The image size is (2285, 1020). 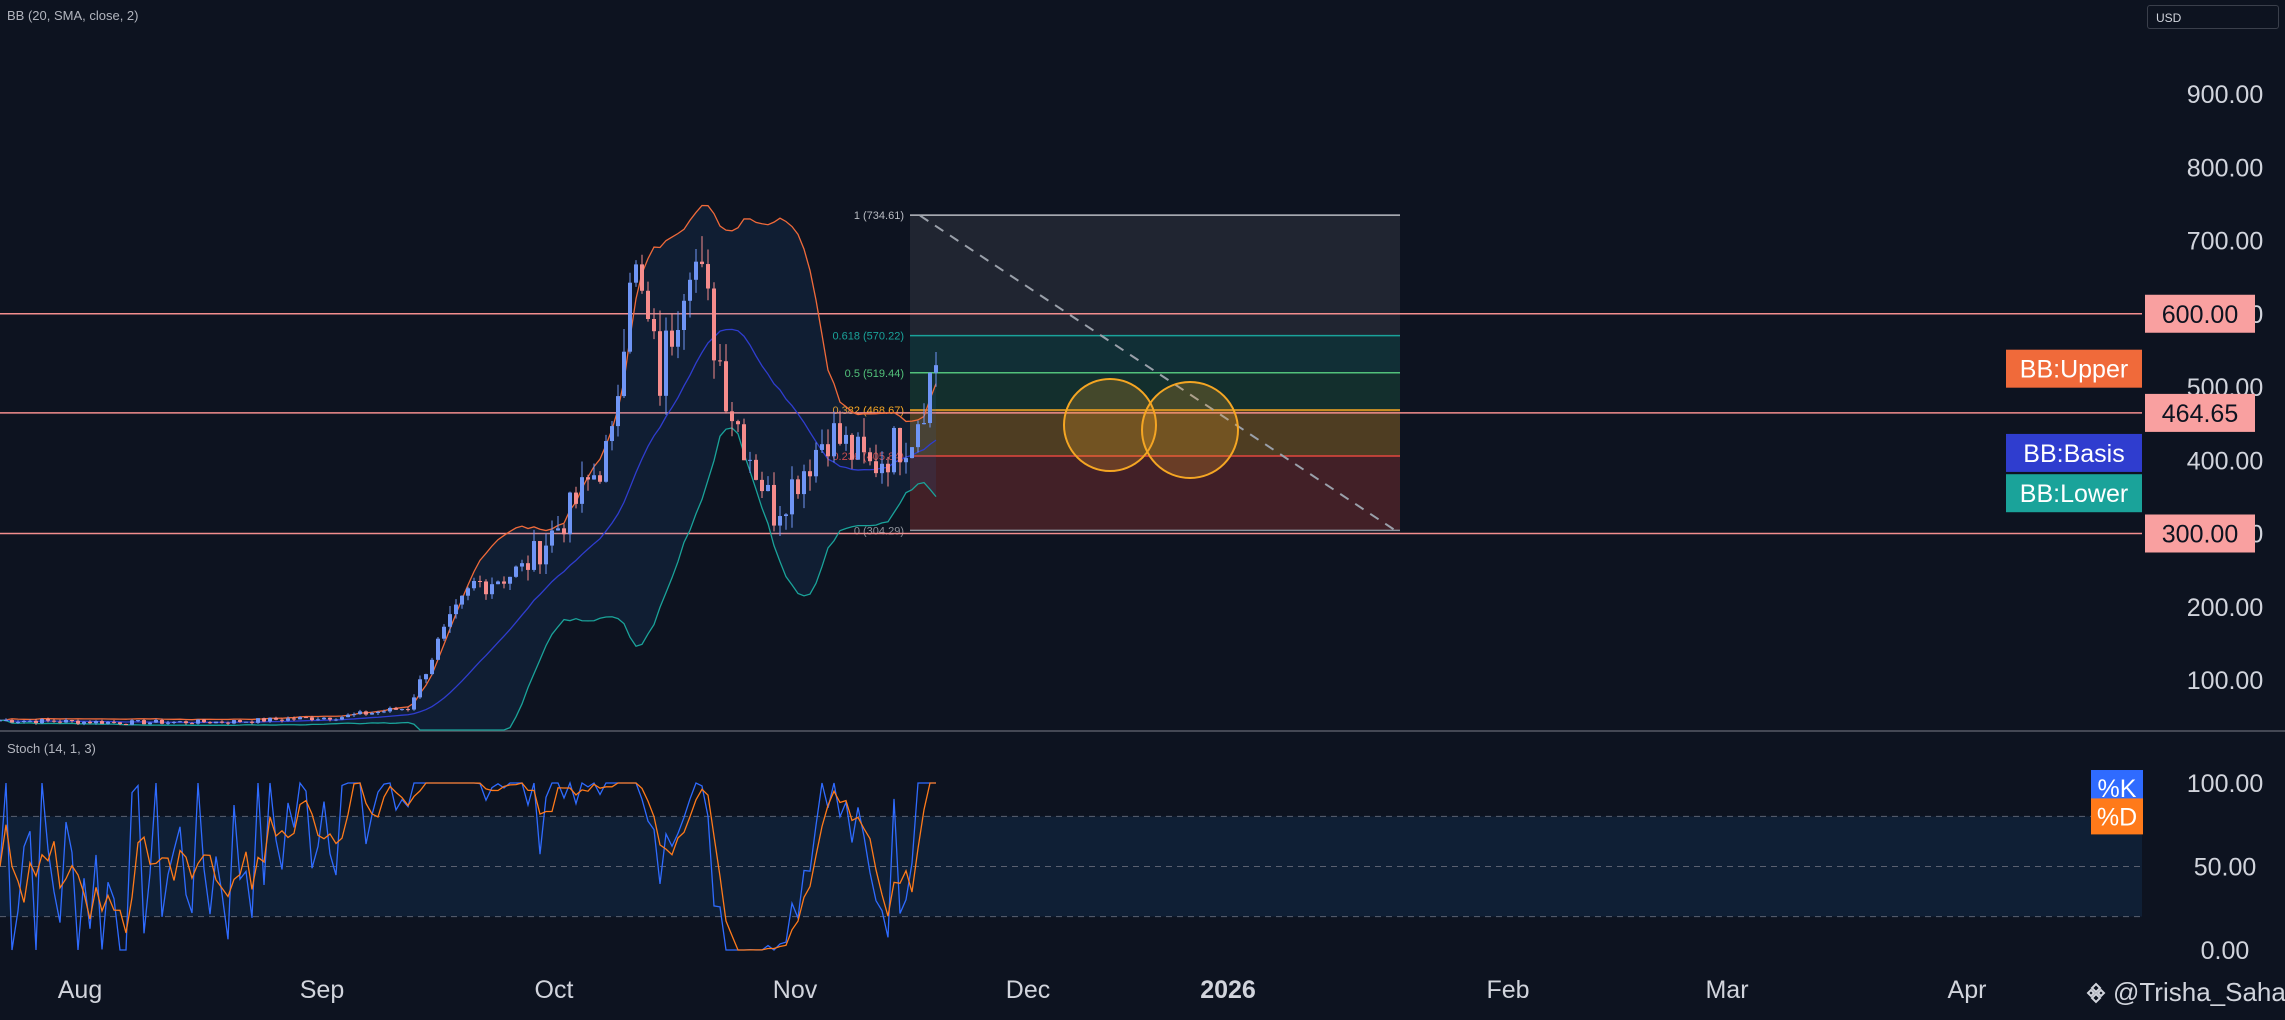 What do you see at coordinates (2225, 681) in the screenshot?
I see `price-tick-label: 100.00` at bounding box center [2225, 681].